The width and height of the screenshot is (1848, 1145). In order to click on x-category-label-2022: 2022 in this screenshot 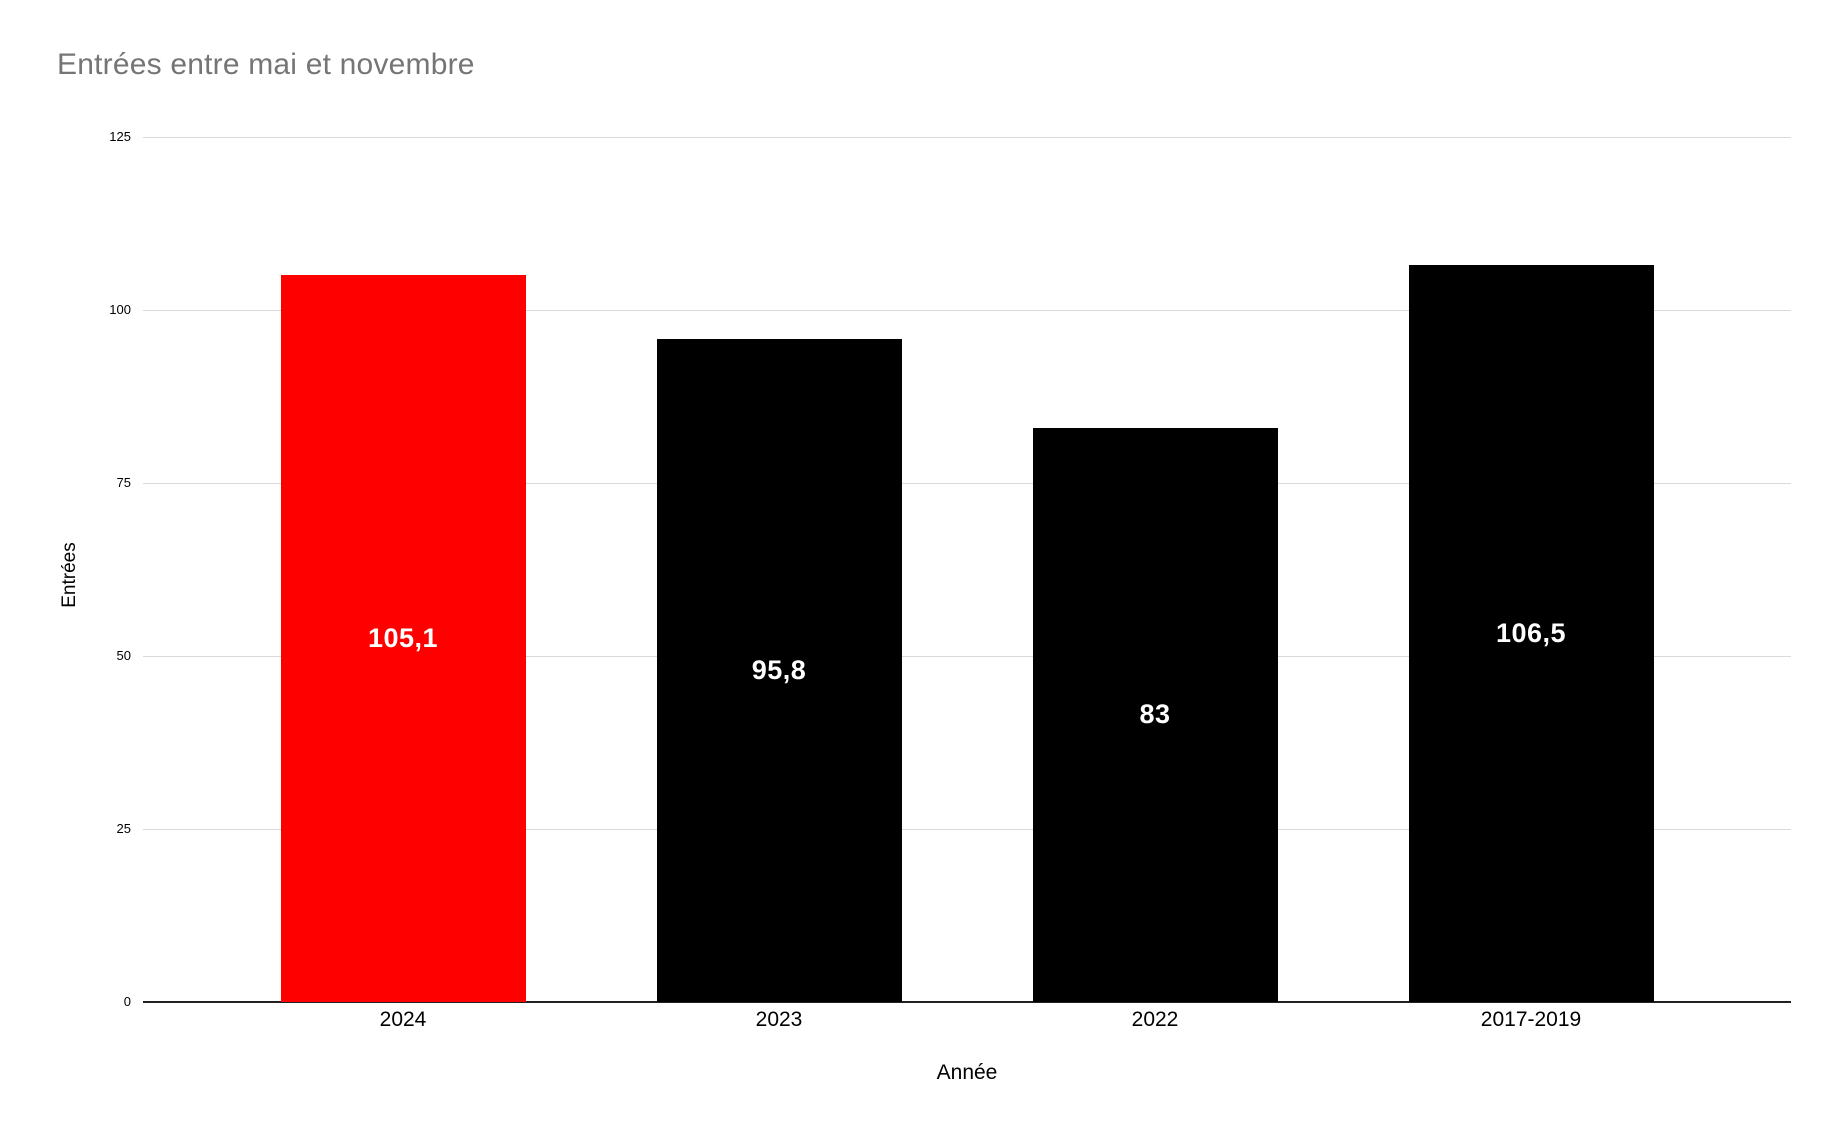, I will do `click(1155, 1019)`.